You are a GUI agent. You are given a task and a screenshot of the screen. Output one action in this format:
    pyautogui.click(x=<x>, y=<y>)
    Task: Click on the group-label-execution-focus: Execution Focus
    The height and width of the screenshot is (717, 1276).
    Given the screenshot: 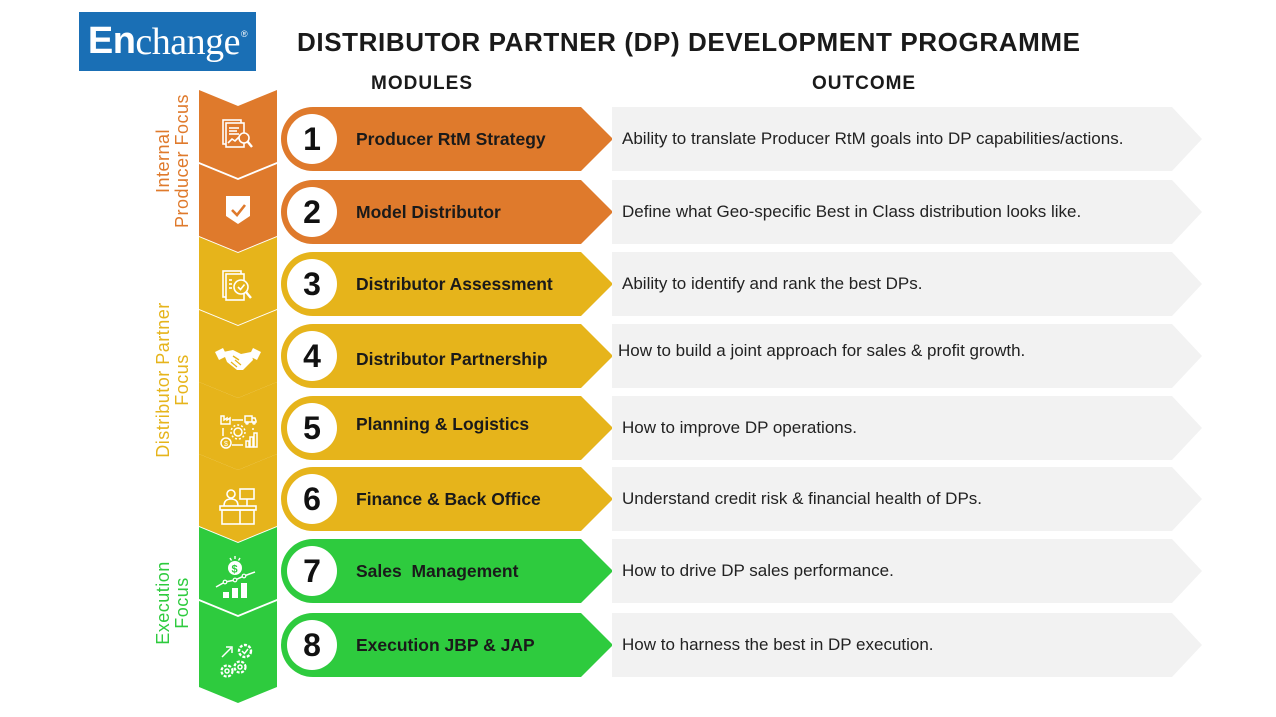 What is the action you would take?
    pyautogui.click(x=172, y=603)
    